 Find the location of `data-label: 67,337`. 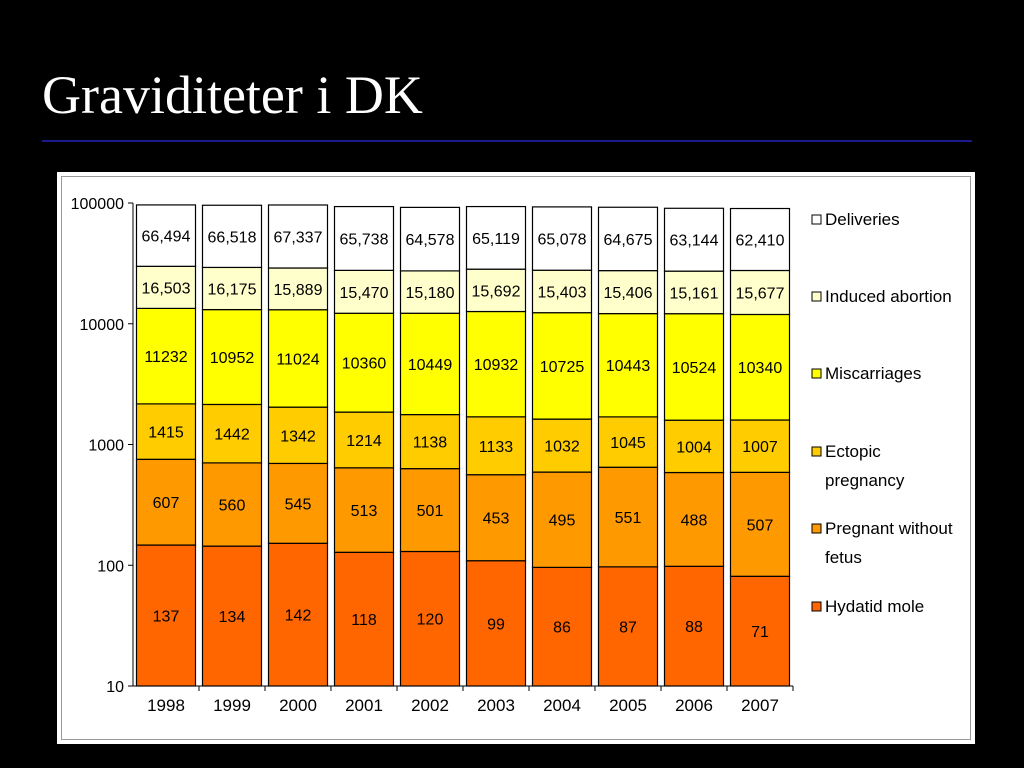

data-label: 67,337 is located at coordinates (298, 237).